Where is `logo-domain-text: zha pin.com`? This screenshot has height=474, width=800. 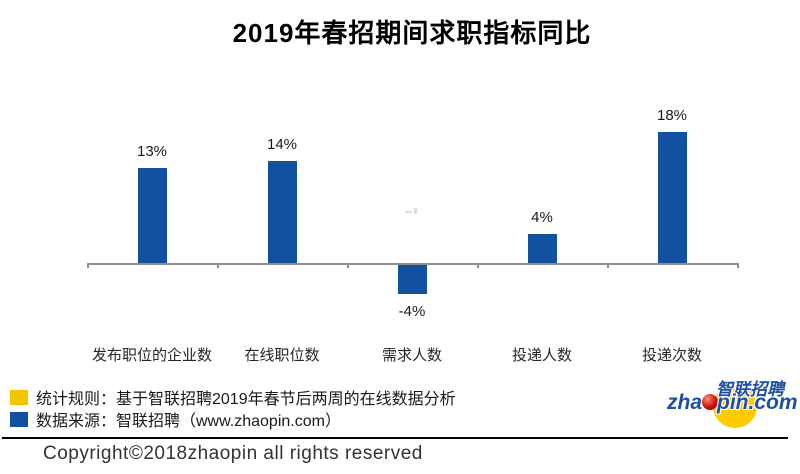
logo-domain-text: zha pin.com is located at coordinates (732, 403).